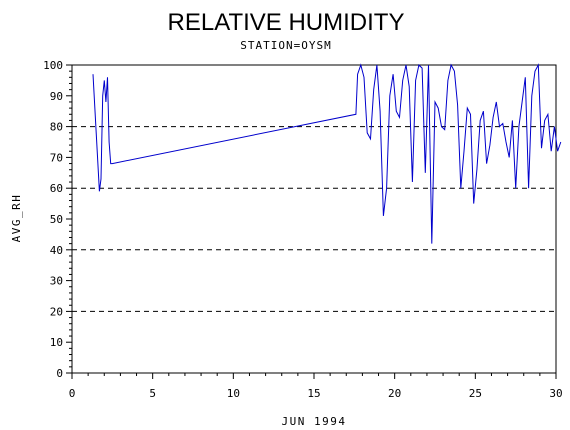  I want to click on y-tick-label: 10, so click(56, 342).